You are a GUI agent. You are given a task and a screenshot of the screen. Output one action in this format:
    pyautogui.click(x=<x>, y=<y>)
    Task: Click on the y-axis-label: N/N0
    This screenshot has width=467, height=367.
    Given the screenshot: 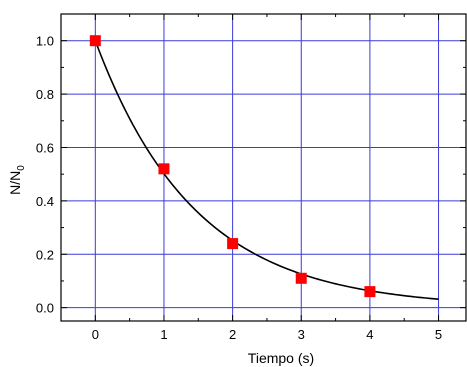 What is the action you would take?
    pyautogui.click(x=17, y=180)
    